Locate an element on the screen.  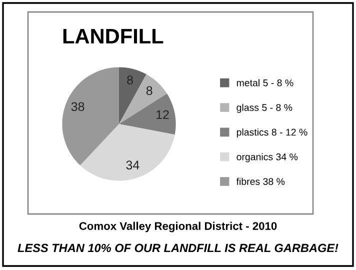
chart-title: LANDFILL is located at coordinates (113, 36).